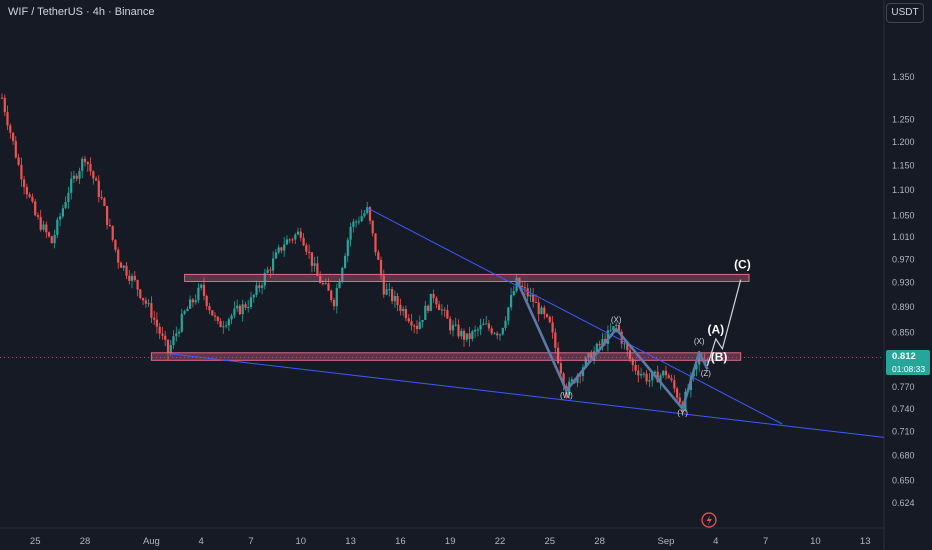 Image resolution: width=932 pixels, height=550 pixels. I want to click on lightning-icon, so click(709, 520).